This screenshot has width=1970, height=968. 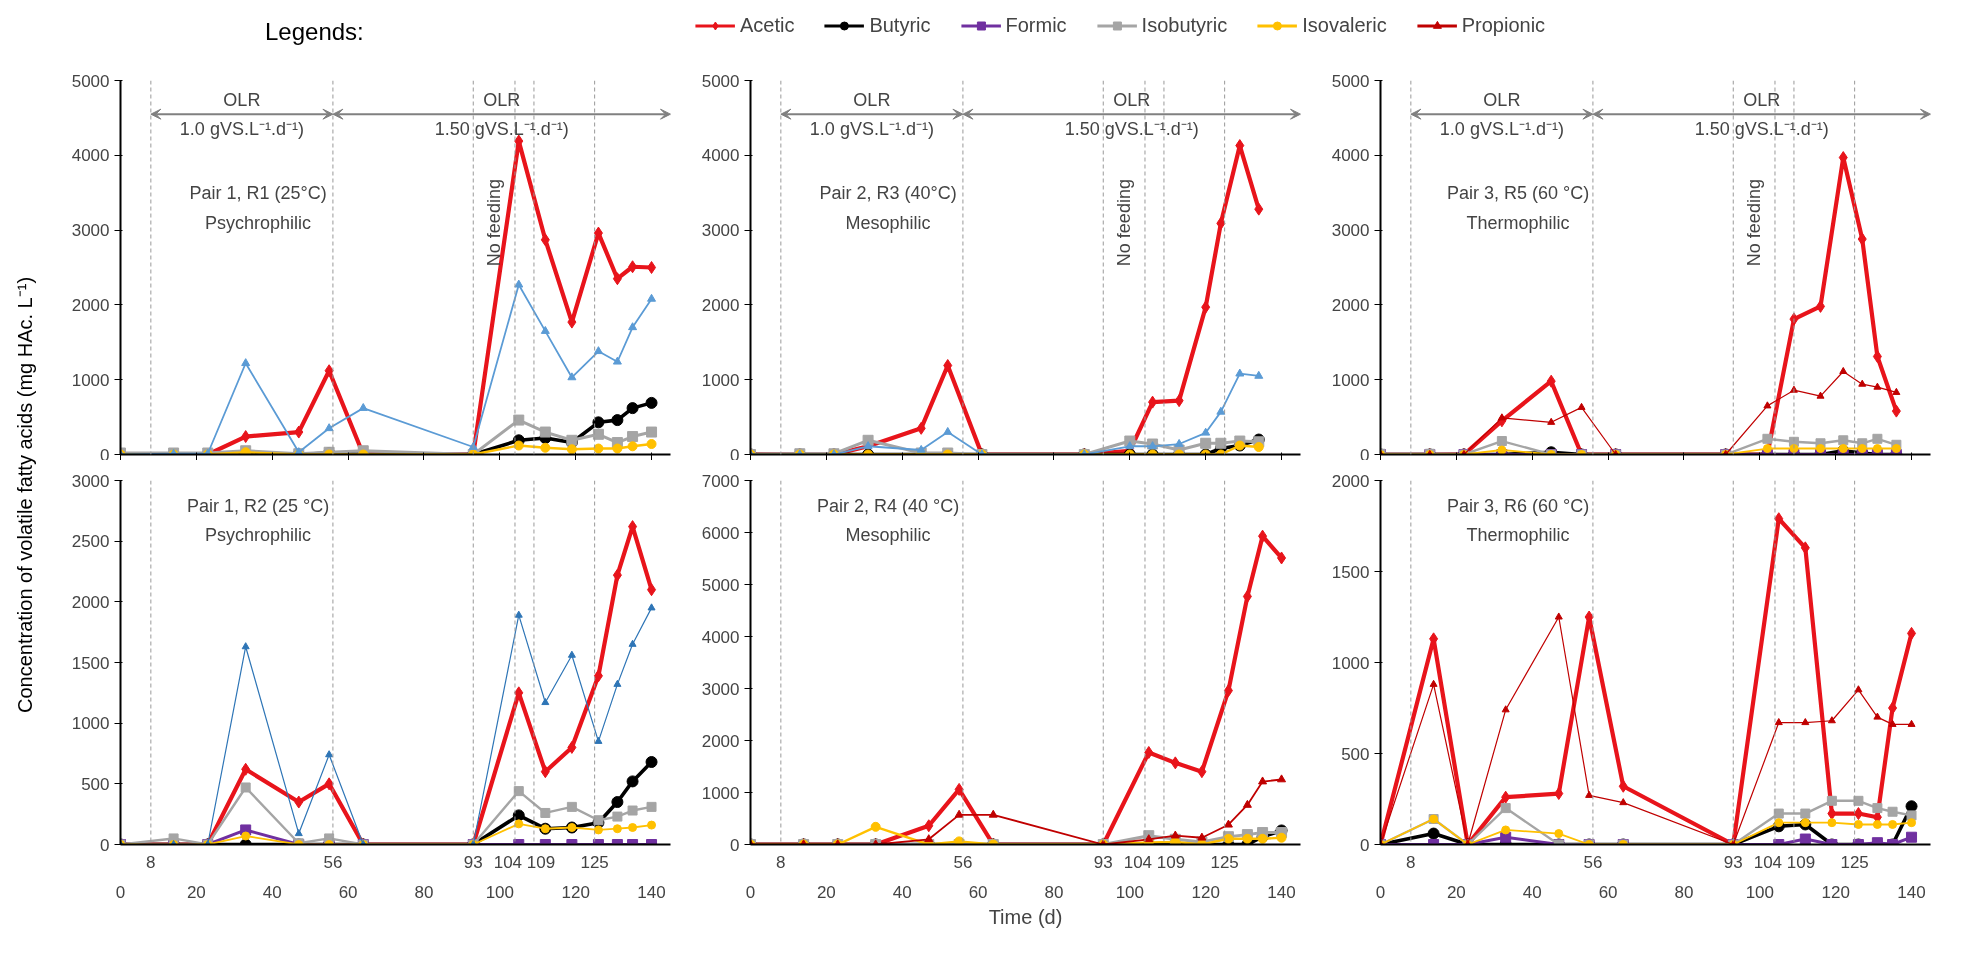 I want to click on text: Pair 1, R1 (25°C), so click(x=258, y=192).